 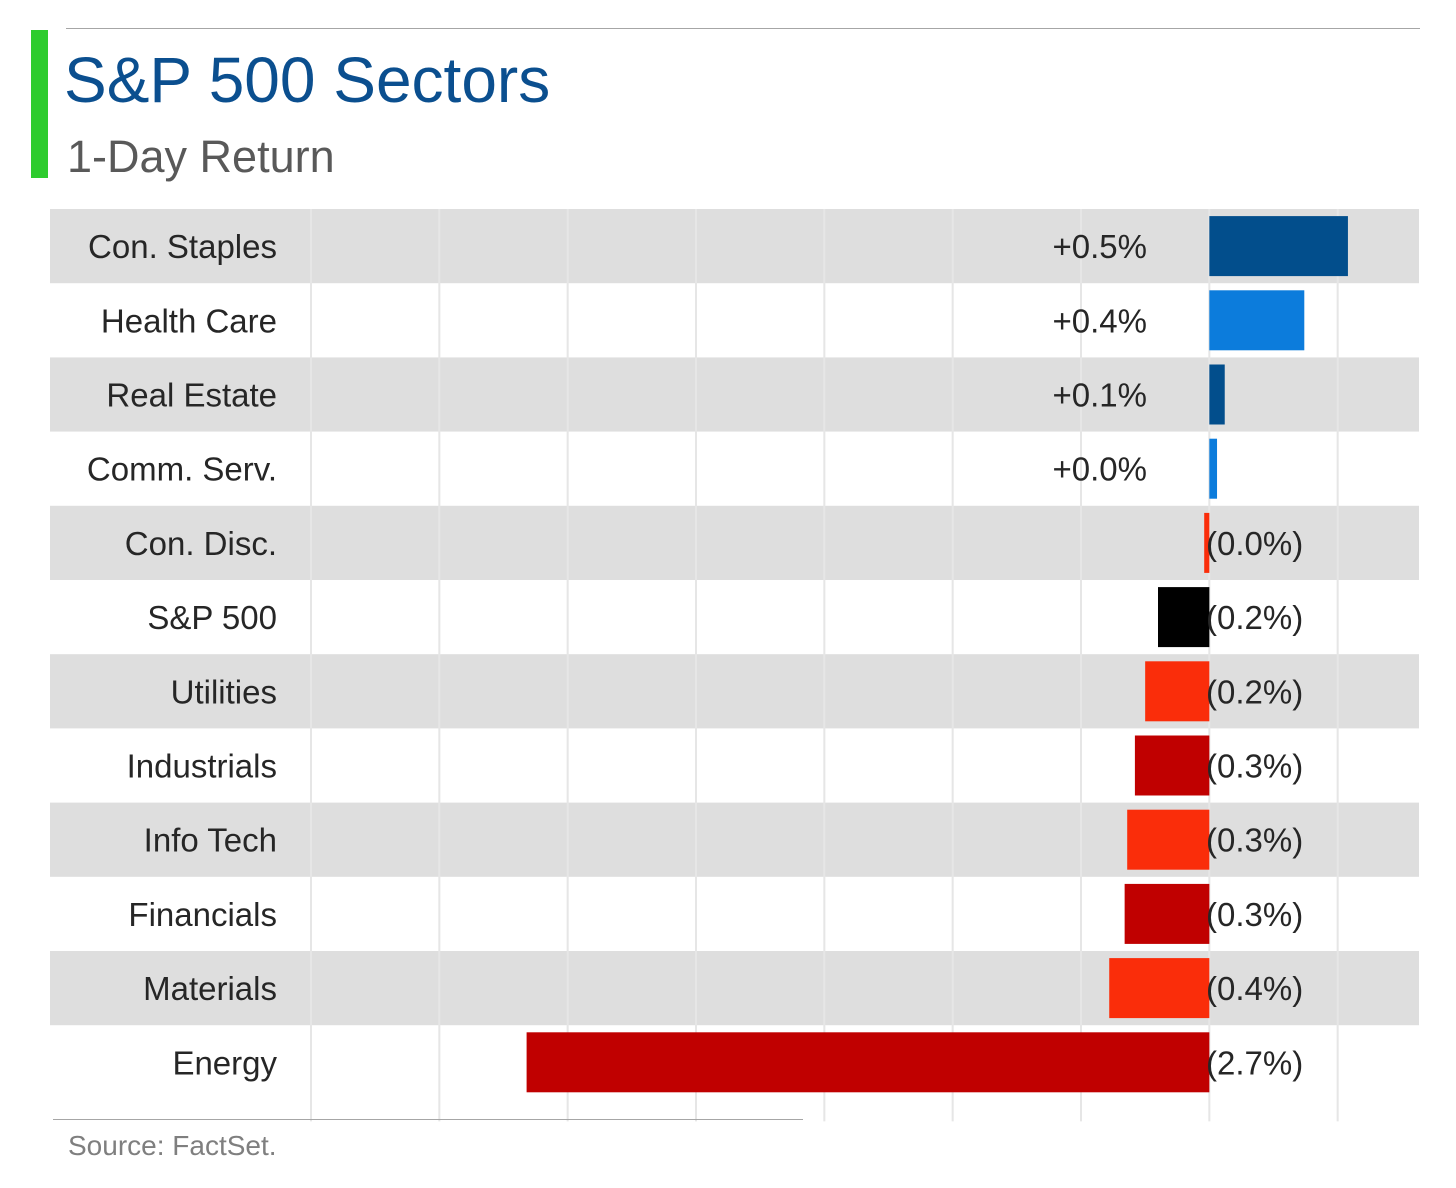 I want to click on footer-rule, so click(x=428, y=1119).